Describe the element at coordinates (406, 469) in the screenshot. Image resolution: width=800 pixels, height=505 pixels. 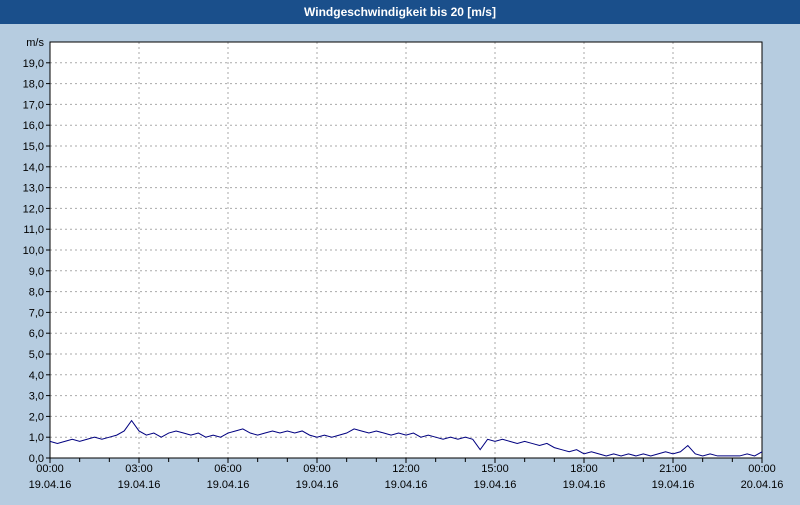
I see `x-tick-time-label: 12:00` at that location.